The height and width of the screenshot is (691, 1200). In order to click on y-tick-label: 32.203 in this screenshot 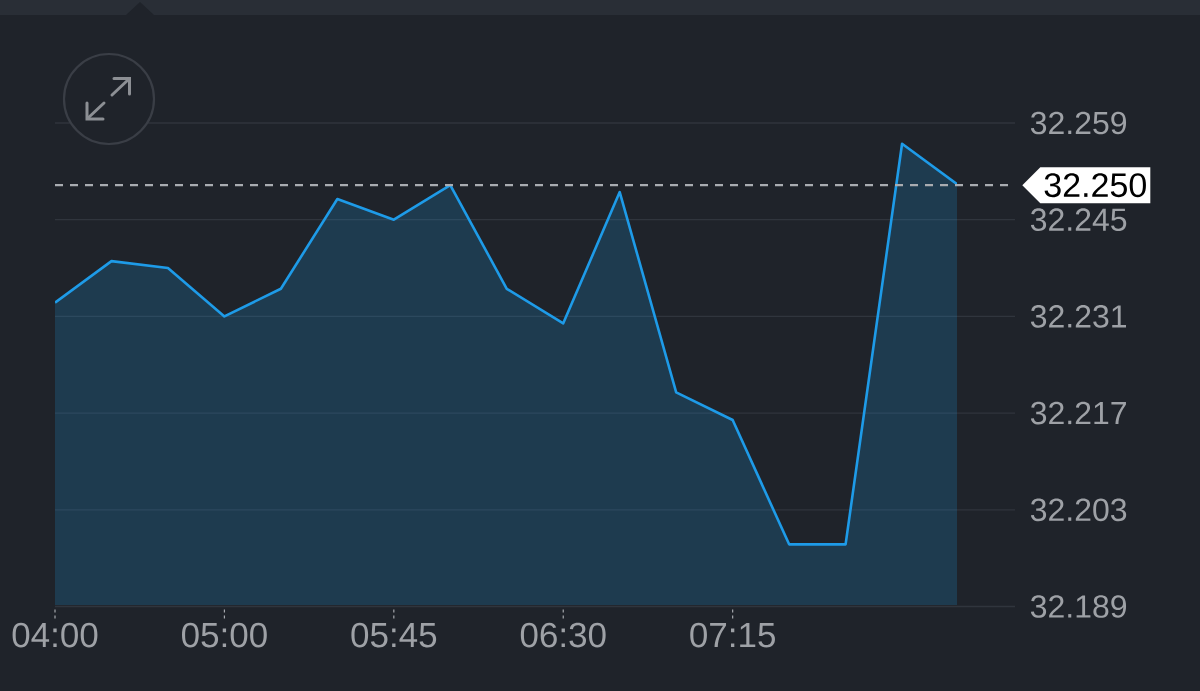, I will do `click(1078, 510)`.